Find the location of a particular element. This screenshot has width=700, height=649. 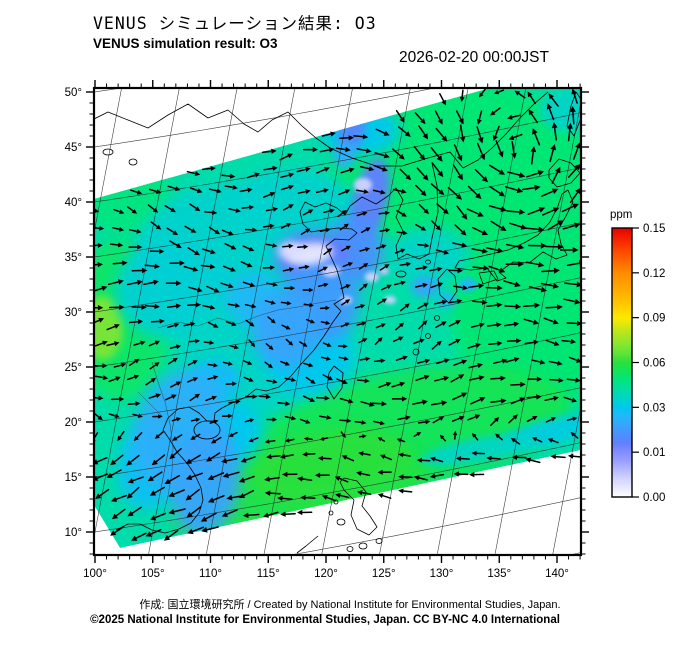

colorbar-unit-label: ppm is located at coordinates (621, 215).